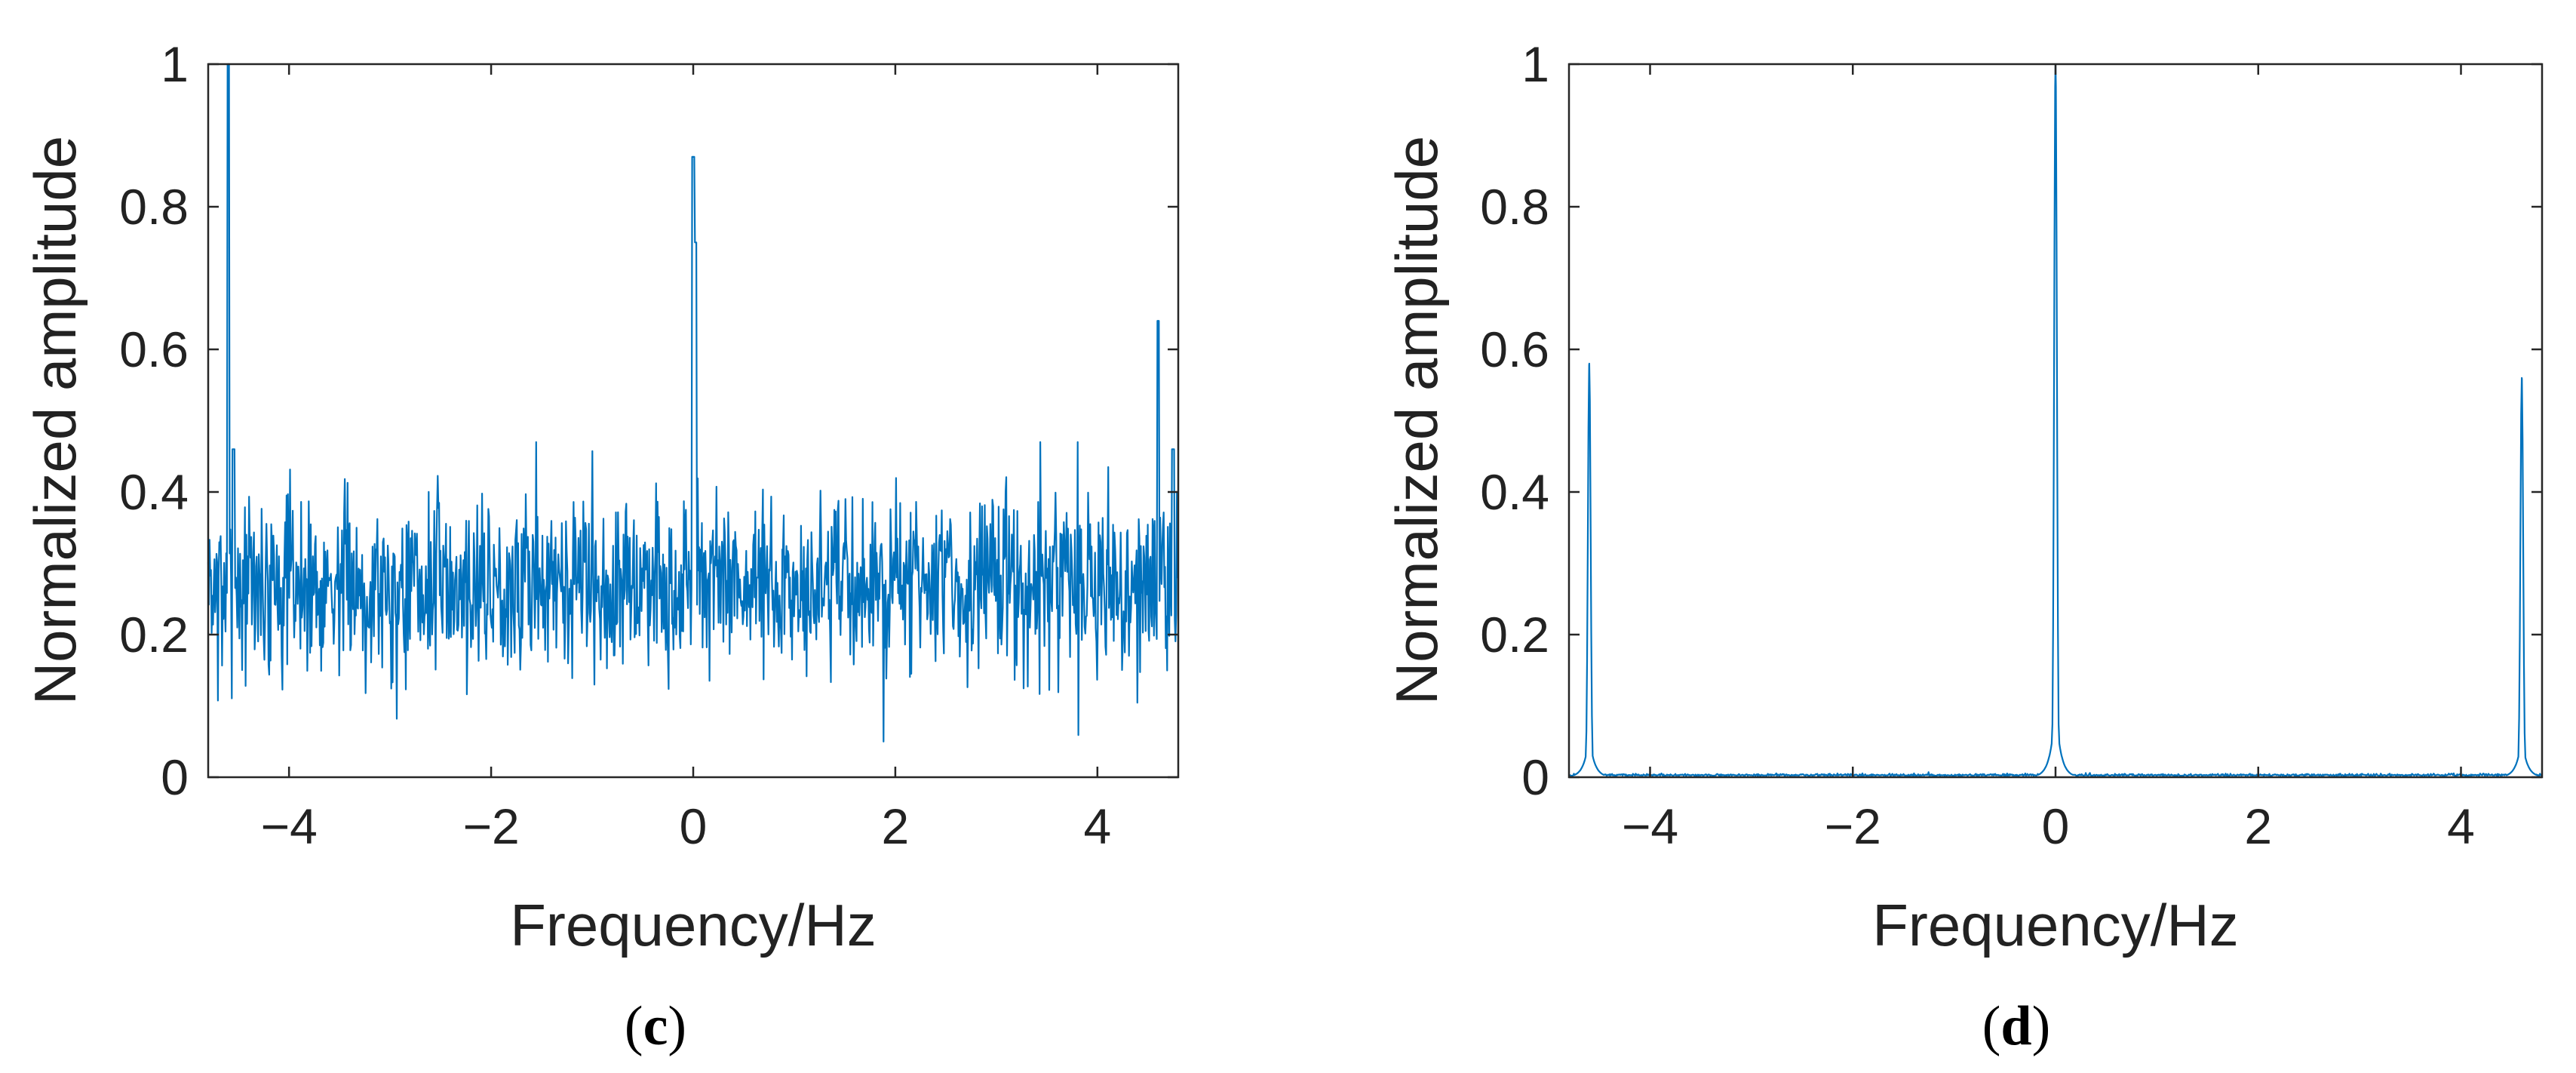  Describe the element at coordinates (2055, 925) in the screenshot. I see `panel-d-x-axis-title: Frequency/Hz` at that location.